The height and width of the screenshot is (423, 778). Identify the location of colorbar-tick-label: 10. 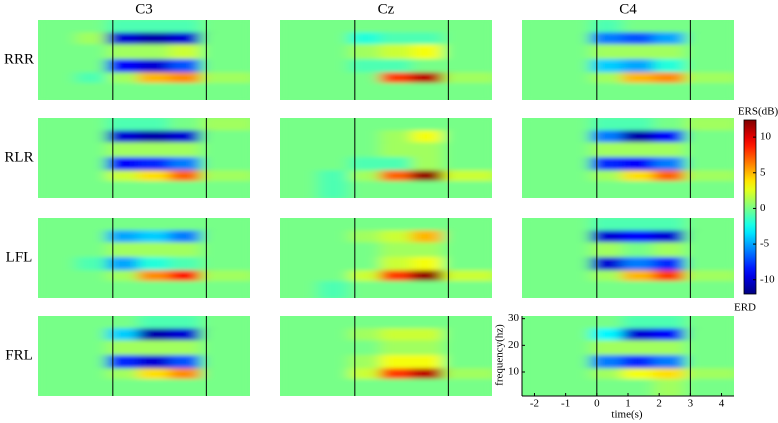
(766, 137).